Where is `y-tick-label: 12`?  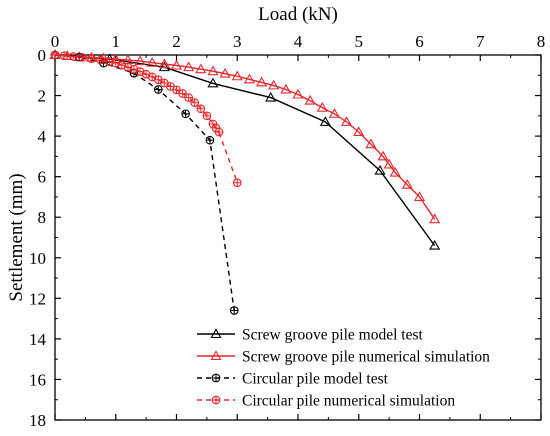
y-tick-label: 12 is located at coordinates (37, 298).